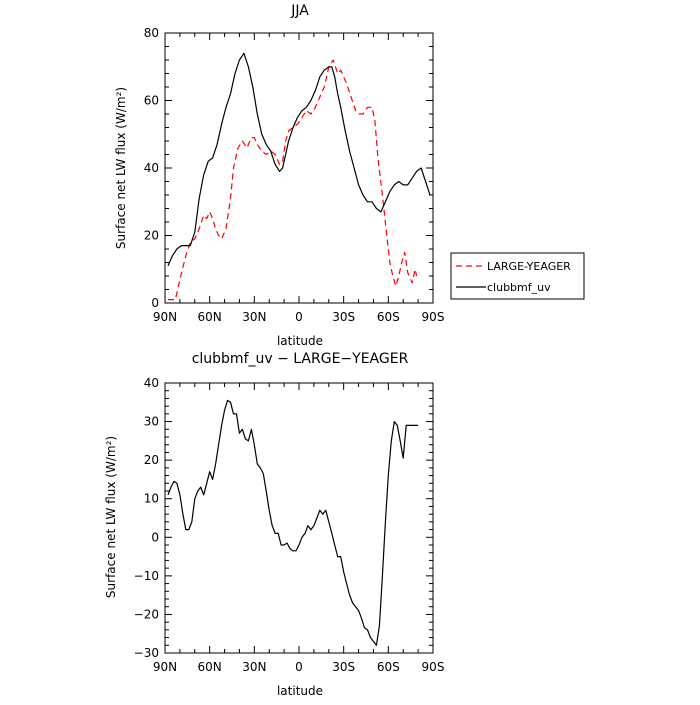  I want to click on top-x-tick-label: 60S, so click(388, 317).